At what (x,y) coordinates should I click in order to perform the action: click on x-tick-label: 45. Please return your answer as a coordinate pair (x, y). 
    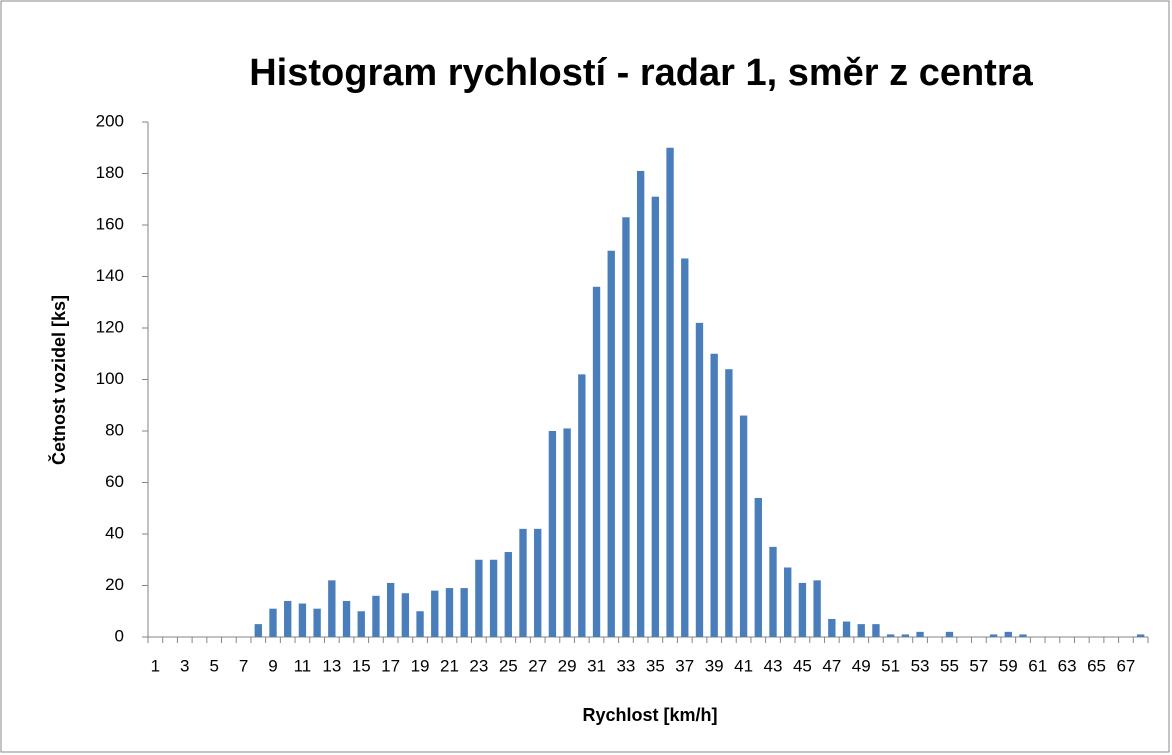
    Looking at the image, I should click on (802, 665).